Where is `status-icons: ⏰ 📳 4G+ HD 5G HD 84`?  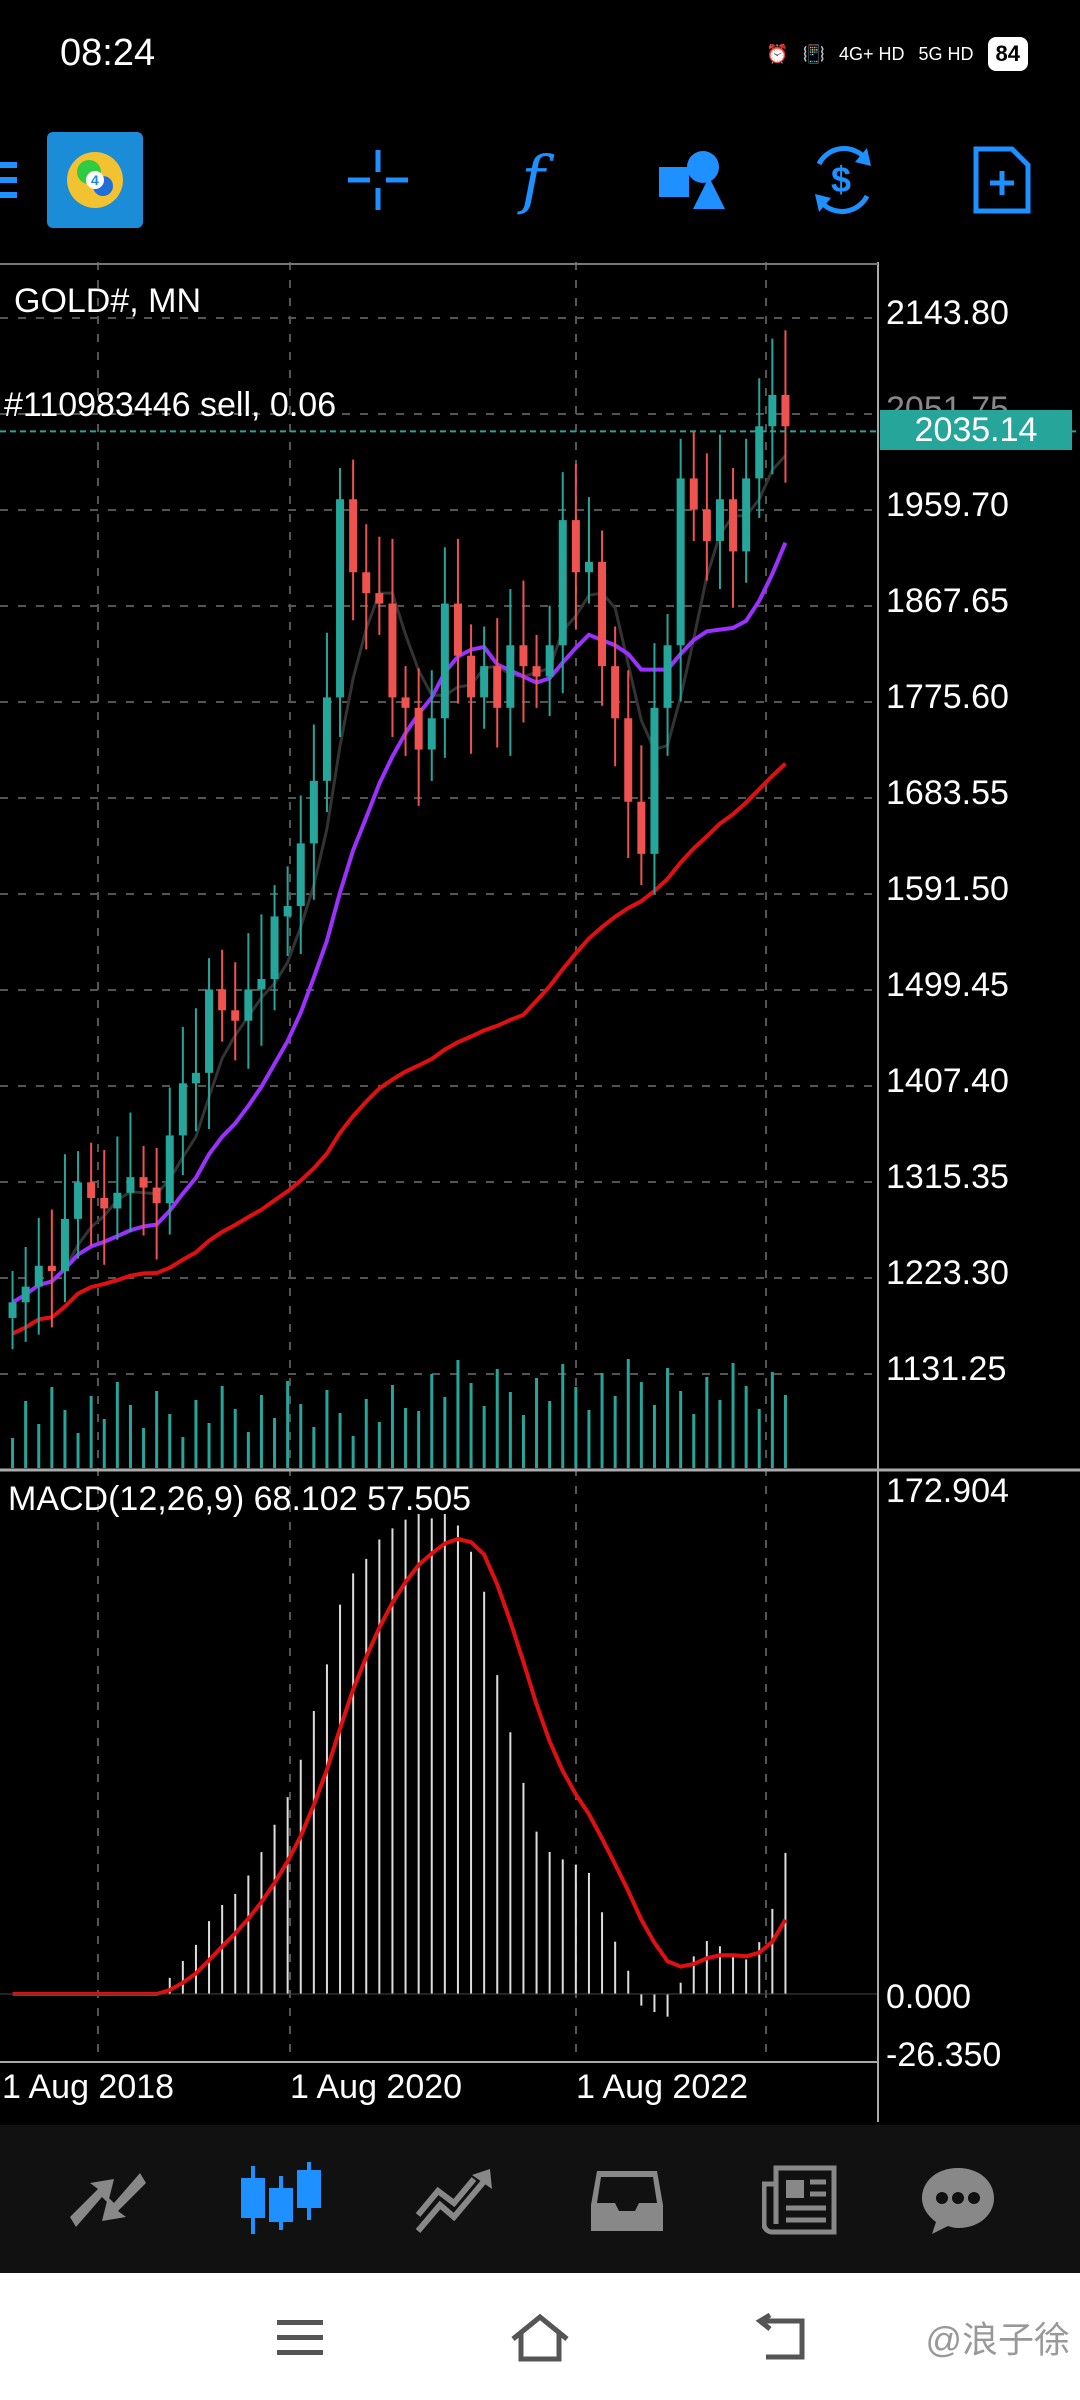
status-icons: ⏰ 📳 4G+ HD 5G HD 84 is located at coordinates (897, 54).